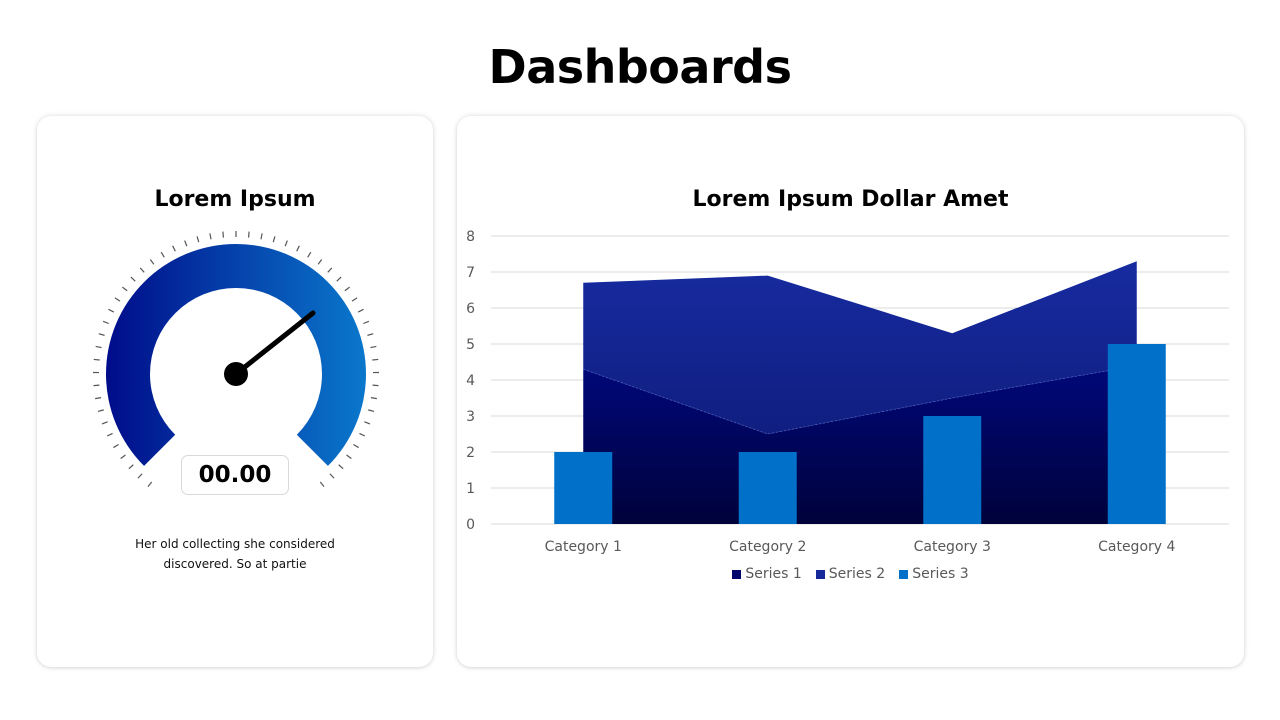 Image resolution: width=1280 pixels, height=720 pixels. What do you see at coordinates (470, 237) in the screenshot?
I see `svg-text: 8` at bounding box center [470, 237].